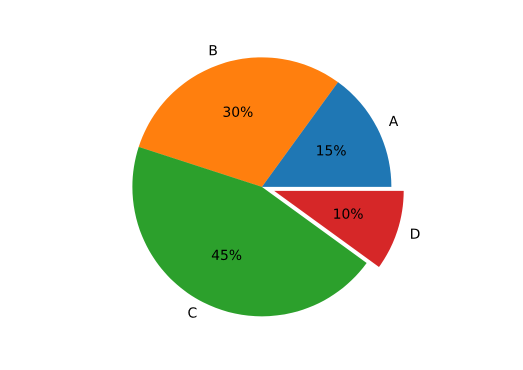 The image size is (523, 370). Describe the element at coordinates (393, 121) in the screenshot. I see `slice-label: A` at that location.